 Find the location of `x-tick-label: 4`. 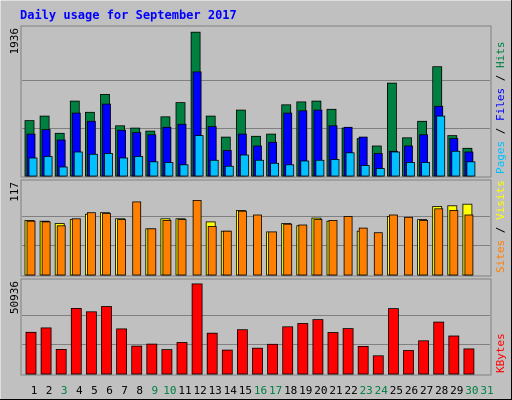

x-tick-label: 4 is located at coordinates (79, 390).